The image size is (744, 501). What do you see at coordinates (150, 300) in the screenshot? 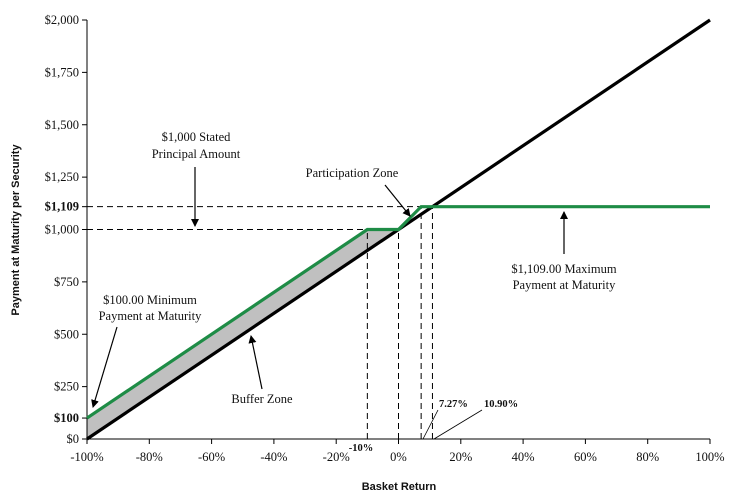
I see `min-payment-line1: $100.00 Minimum` at bounding box center [150, 300].